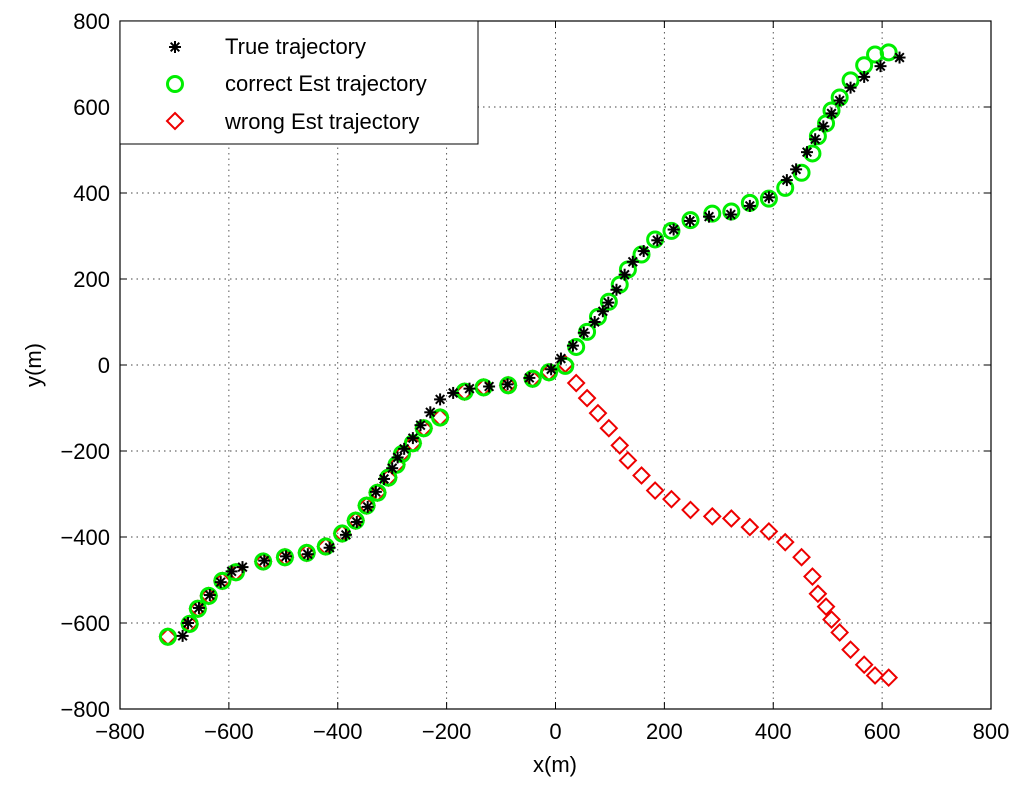 This screenshot has width=1024, height=791. I want to click on legend-label-correct: correct Est trajectory, so click(326, 83).